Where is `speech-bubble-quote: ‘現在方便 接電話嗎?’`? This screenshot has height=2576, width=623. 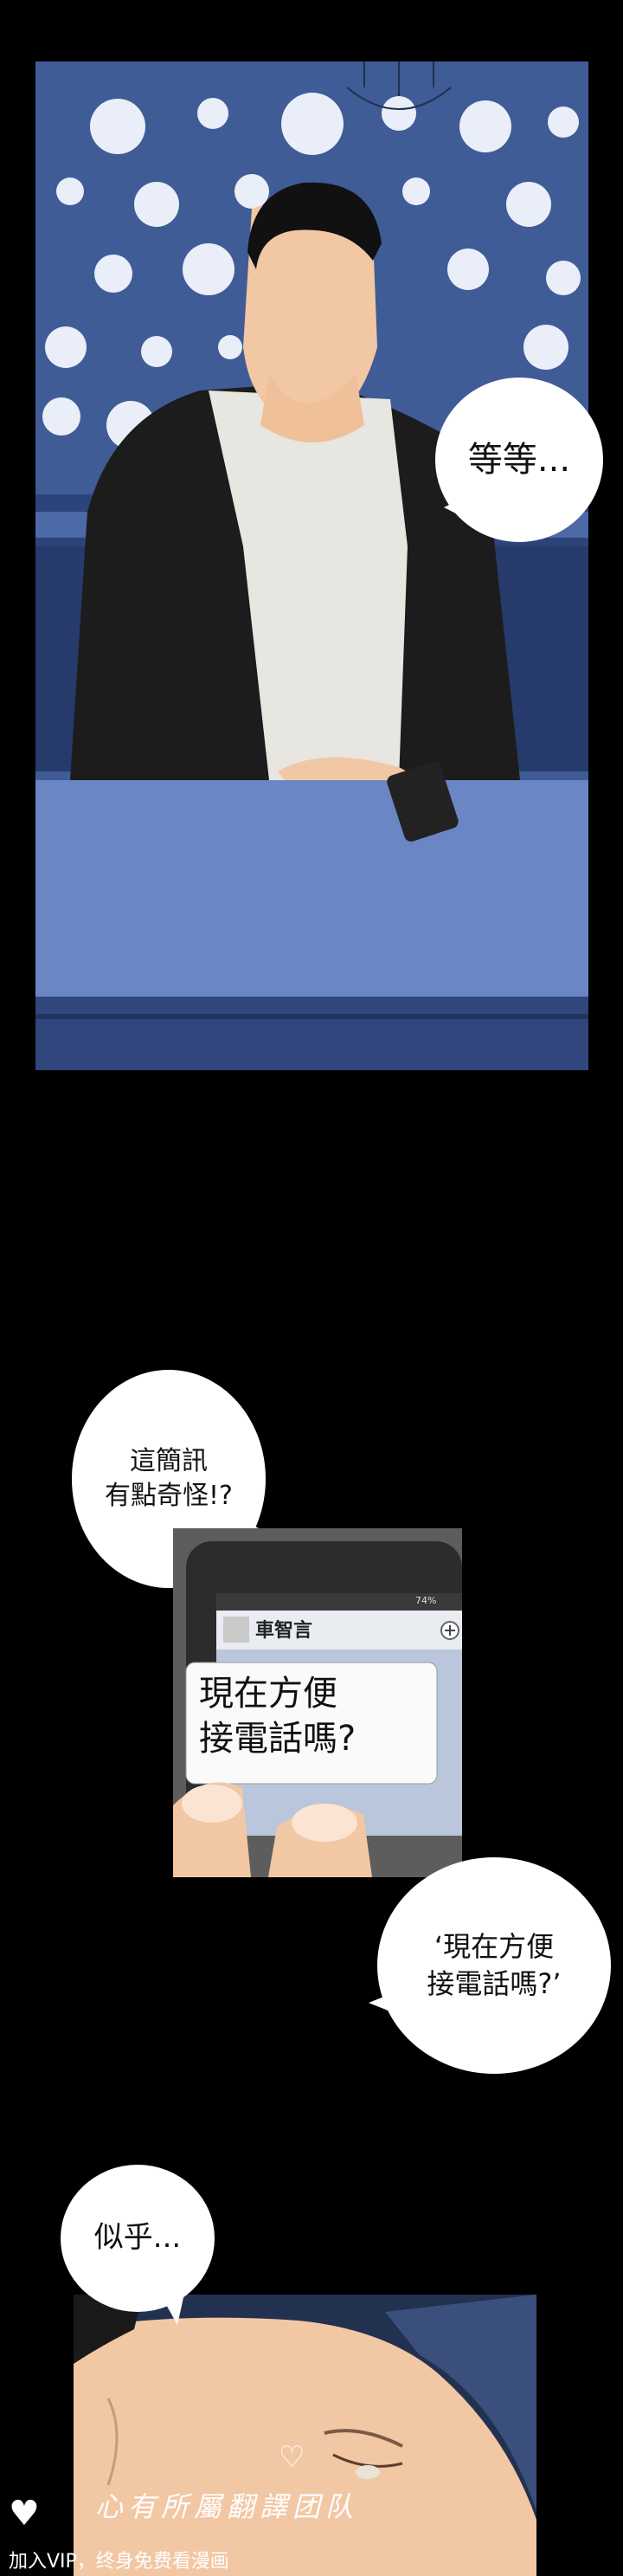 speech-bubble-quote: ‘現在方便 接電話嗎?’ is located at coordinates (490, 1966).